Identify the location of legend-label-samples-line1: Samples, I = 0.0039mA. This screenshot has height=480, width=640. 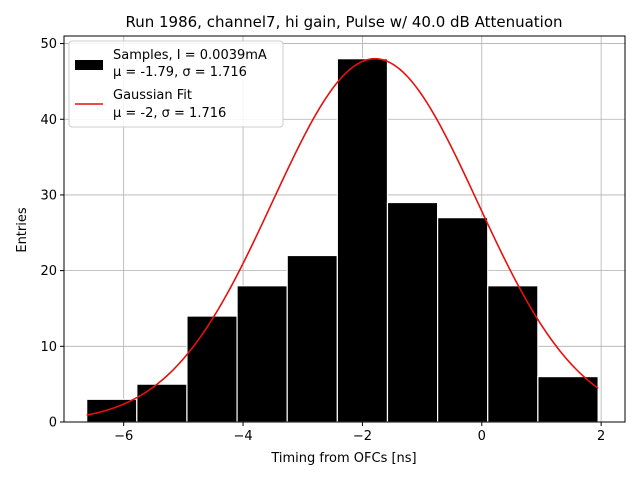
(190, 55).